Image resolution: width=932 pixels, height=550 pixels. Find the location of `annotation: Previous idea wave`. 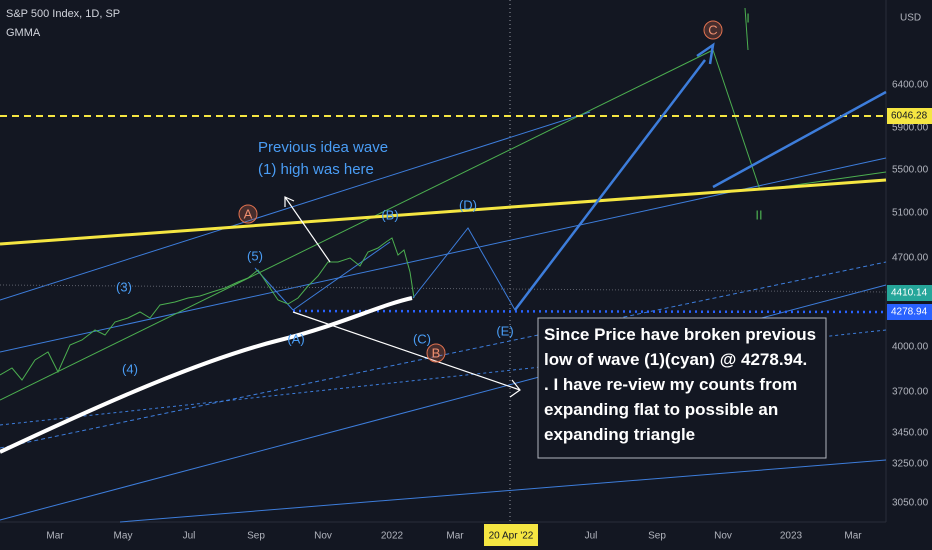

annotation: Previous idea wave is located at coordinates (323, 147).